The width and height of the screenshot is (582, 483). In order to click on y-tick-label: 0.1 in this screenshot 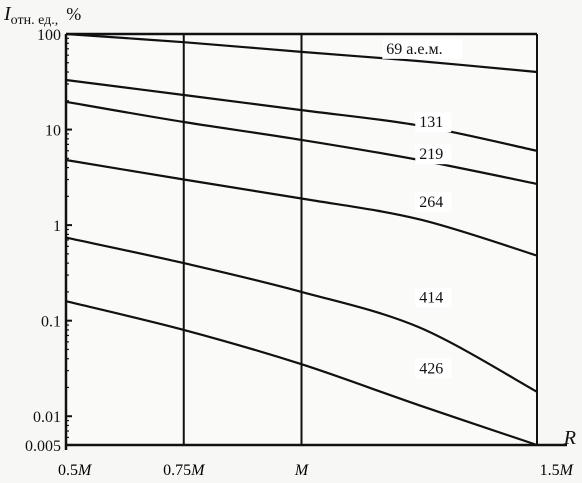, I will do `click(51, 322)`.